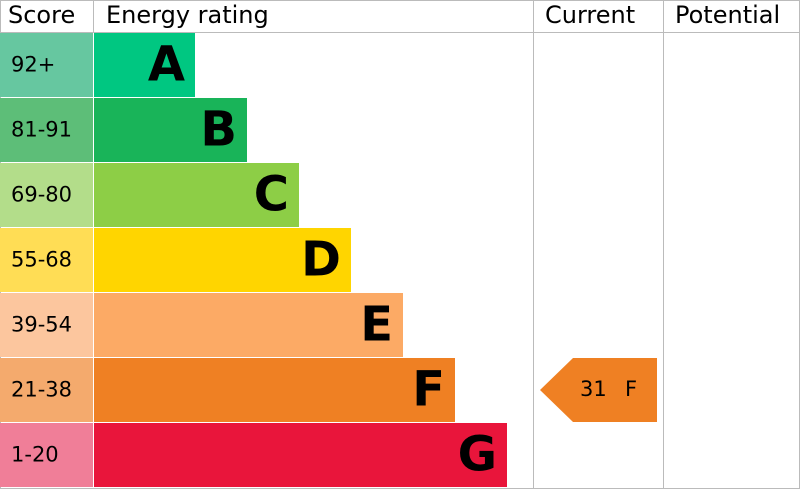  Describe the element at coordinates (590, 15) in the screenshot. I see `header-current: Current` at that location.